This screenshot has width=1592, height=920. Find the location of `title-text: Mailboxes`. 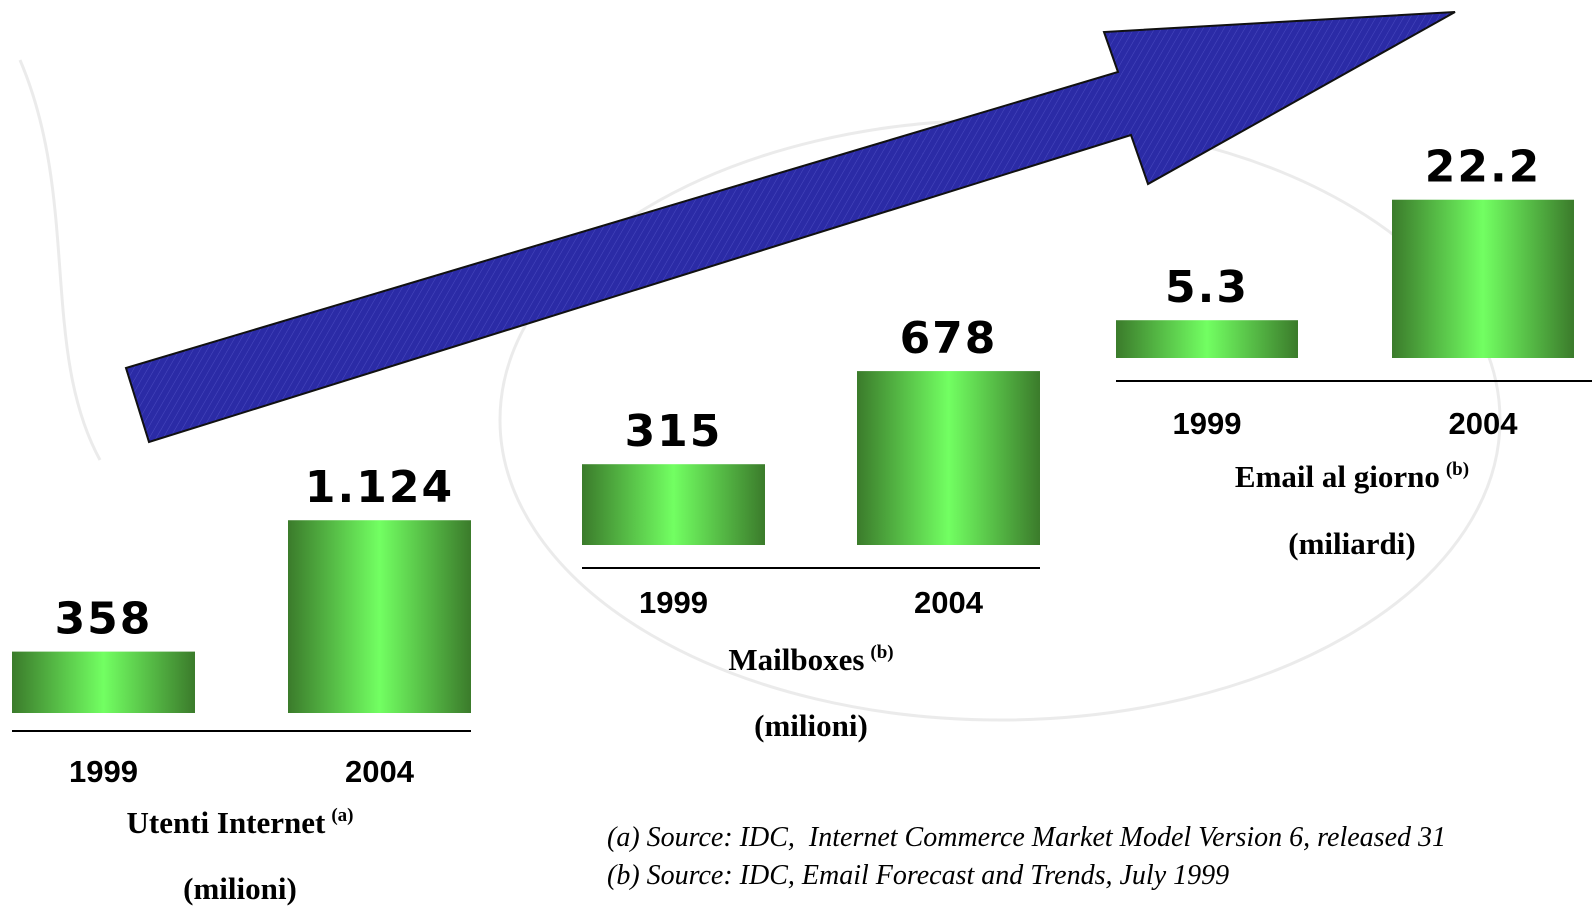

title-text: Mailboxes is located at coordinates (796, 659).